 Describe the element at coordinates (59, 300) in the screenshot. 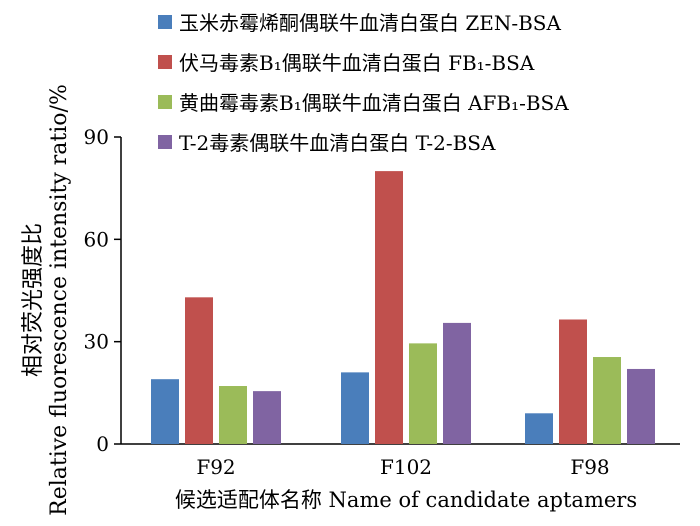

I see `y-axis-label-en: Relative fluorescence intensity ratio/%` at that location.